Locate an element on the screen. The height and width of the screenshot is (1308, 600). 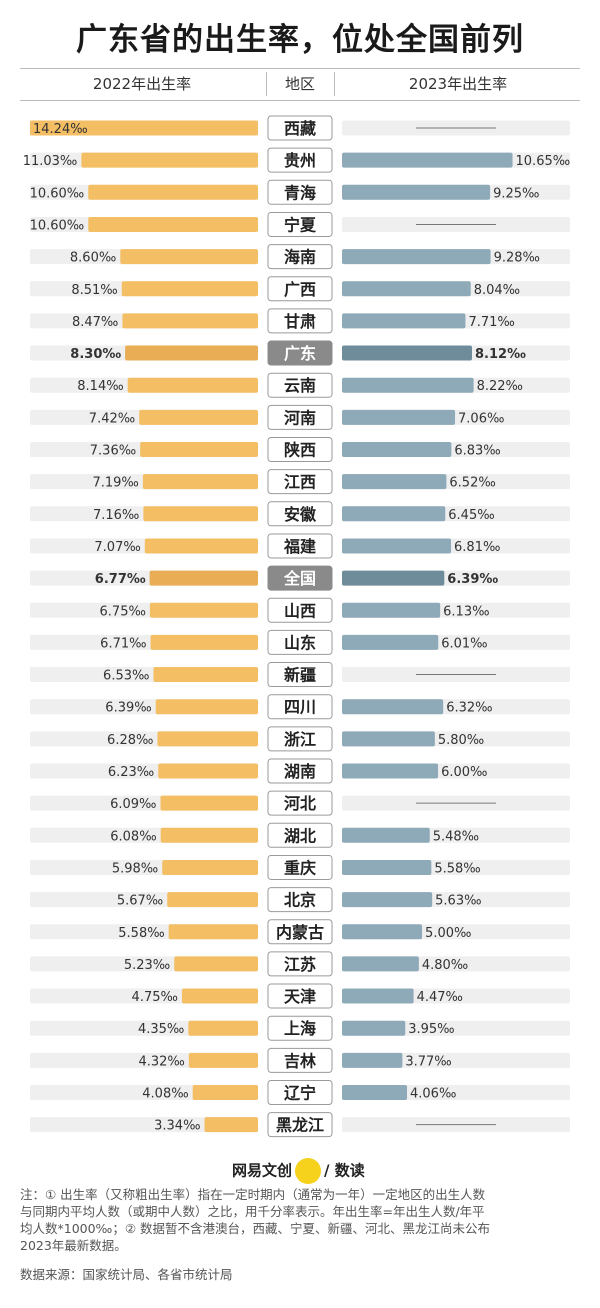
region-label: 河南 is located at coordinates (300, 417).